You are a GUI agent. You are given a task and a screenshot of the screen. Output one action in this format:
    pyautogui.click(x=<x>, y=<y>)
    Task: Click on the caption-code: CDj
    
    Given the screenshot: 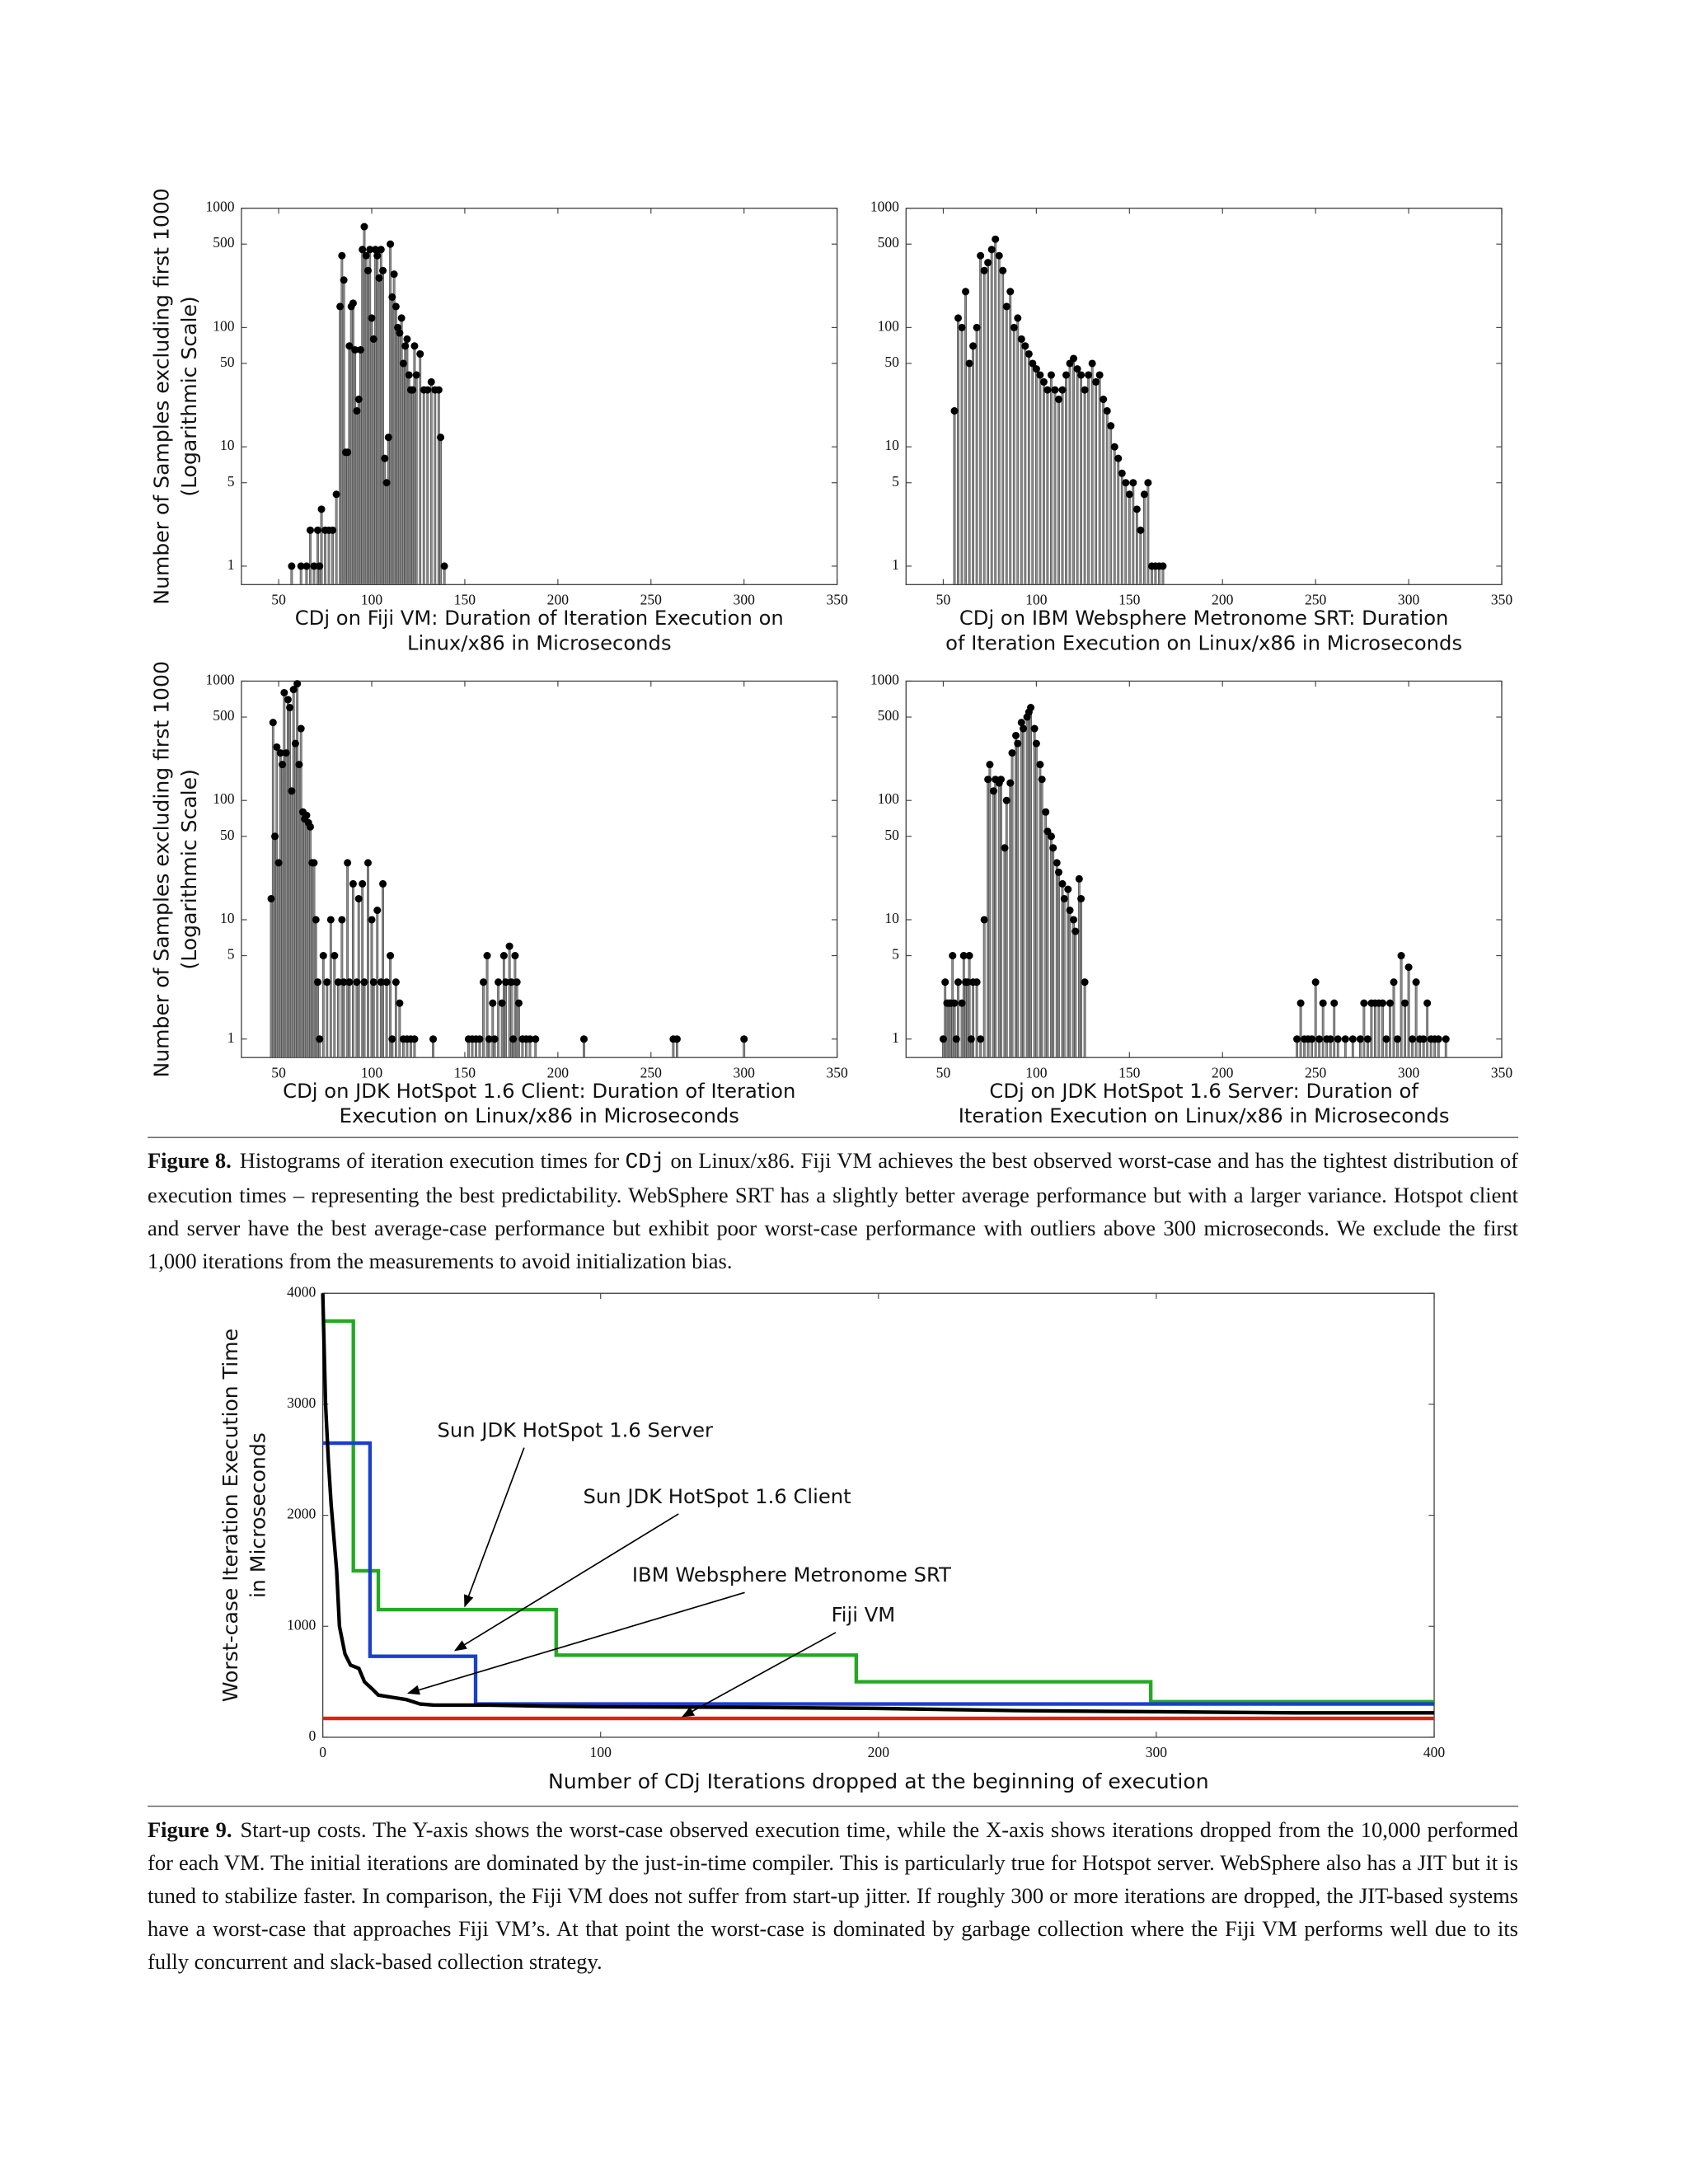 What is the action you would take?
    pyautogui.click(x=645, y=1162)
    